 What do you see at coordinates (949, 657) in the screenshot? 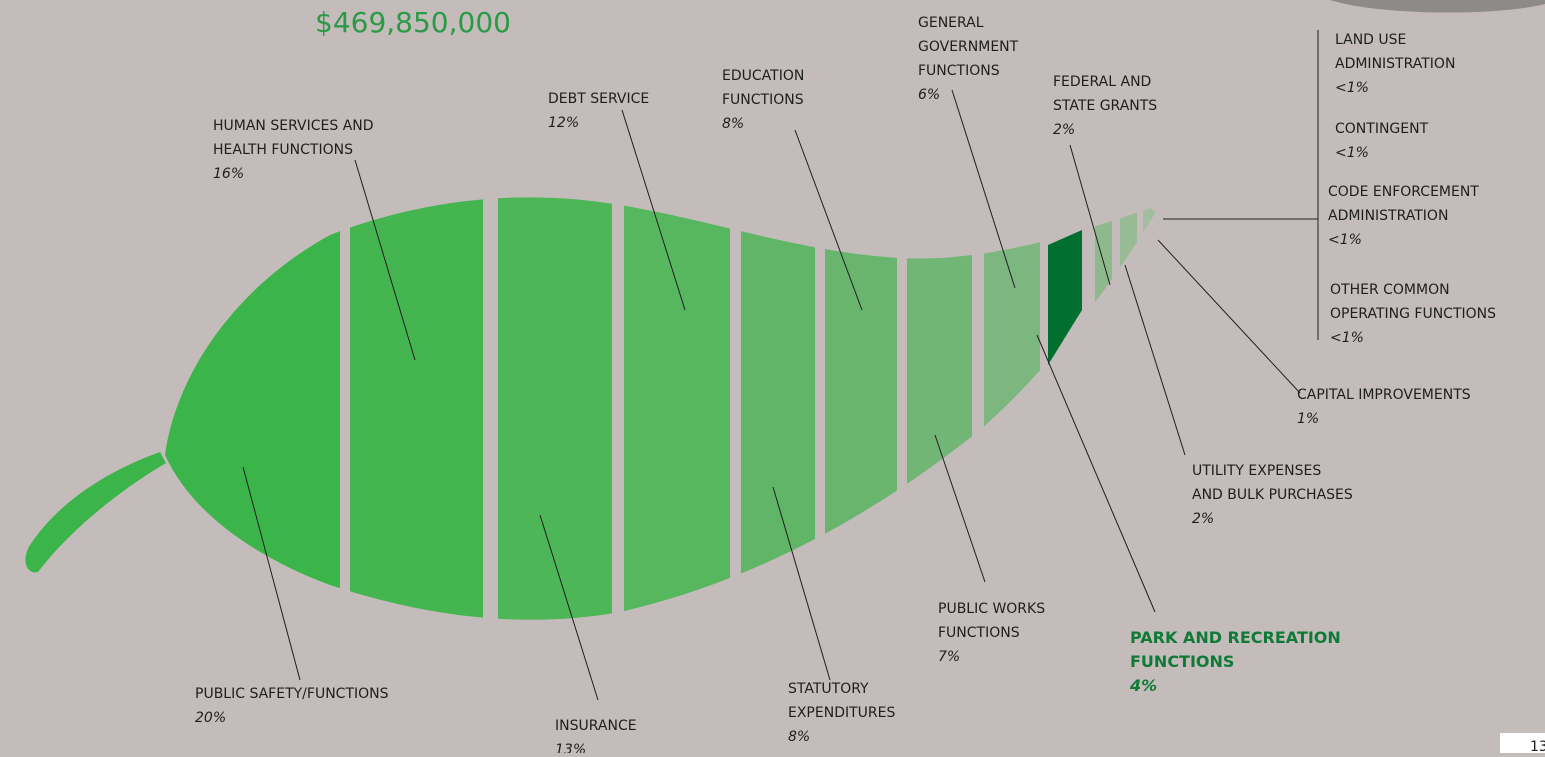
I see `segment-share: 7%` at bounding box center [949, 657].